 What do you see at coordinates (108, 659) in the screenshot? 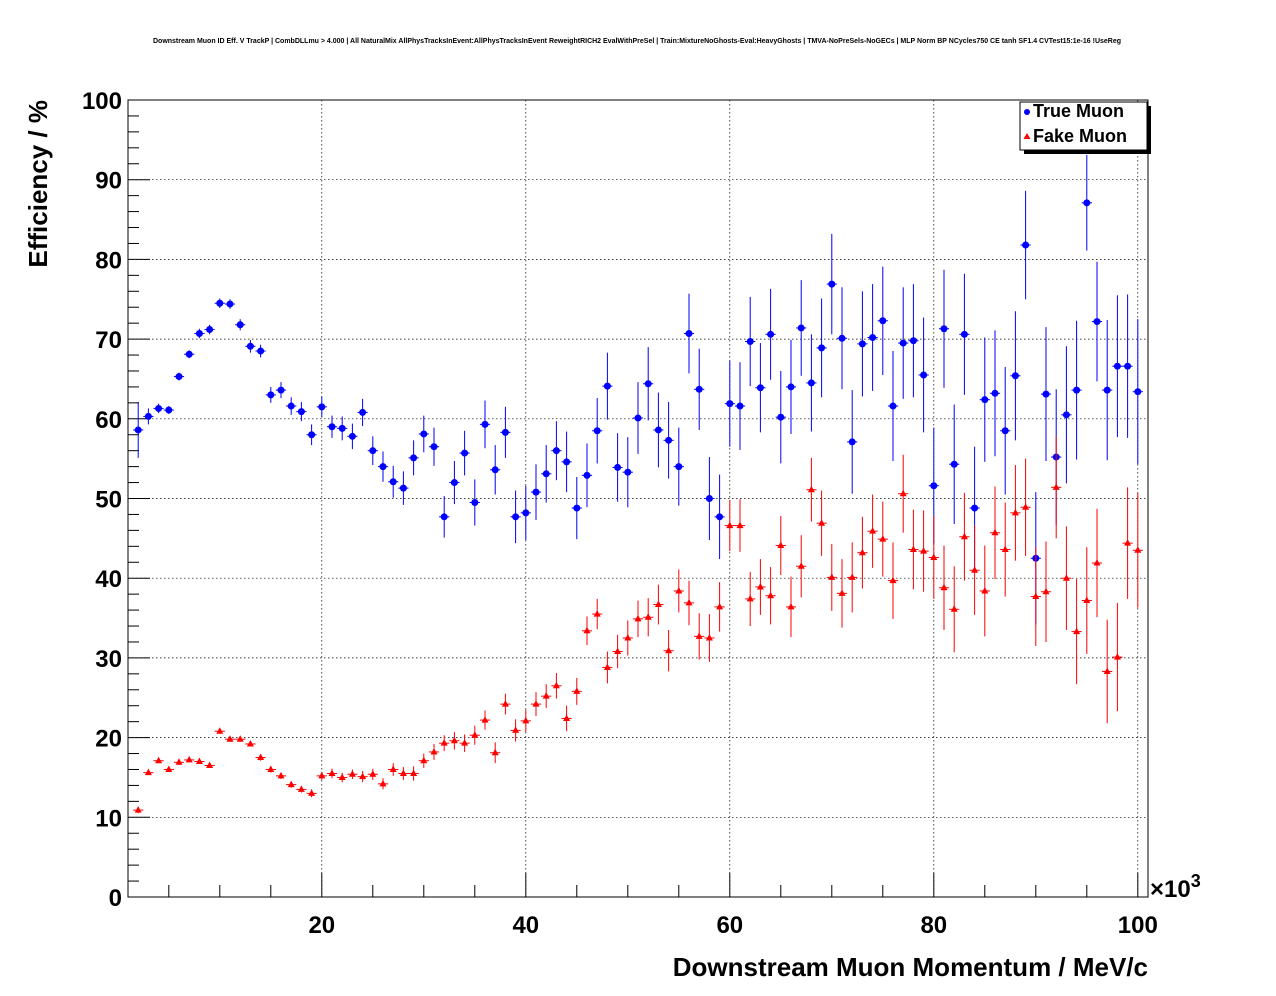
I see `y-tick-label: 30` at bounding box center [108, 659].